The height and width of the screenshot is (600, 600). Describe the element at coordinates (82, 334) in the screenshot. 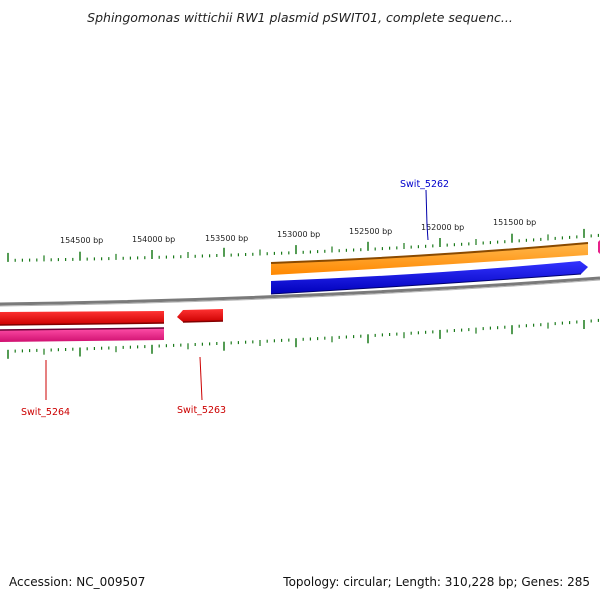

I see `gene-feature-magenta` at that location.